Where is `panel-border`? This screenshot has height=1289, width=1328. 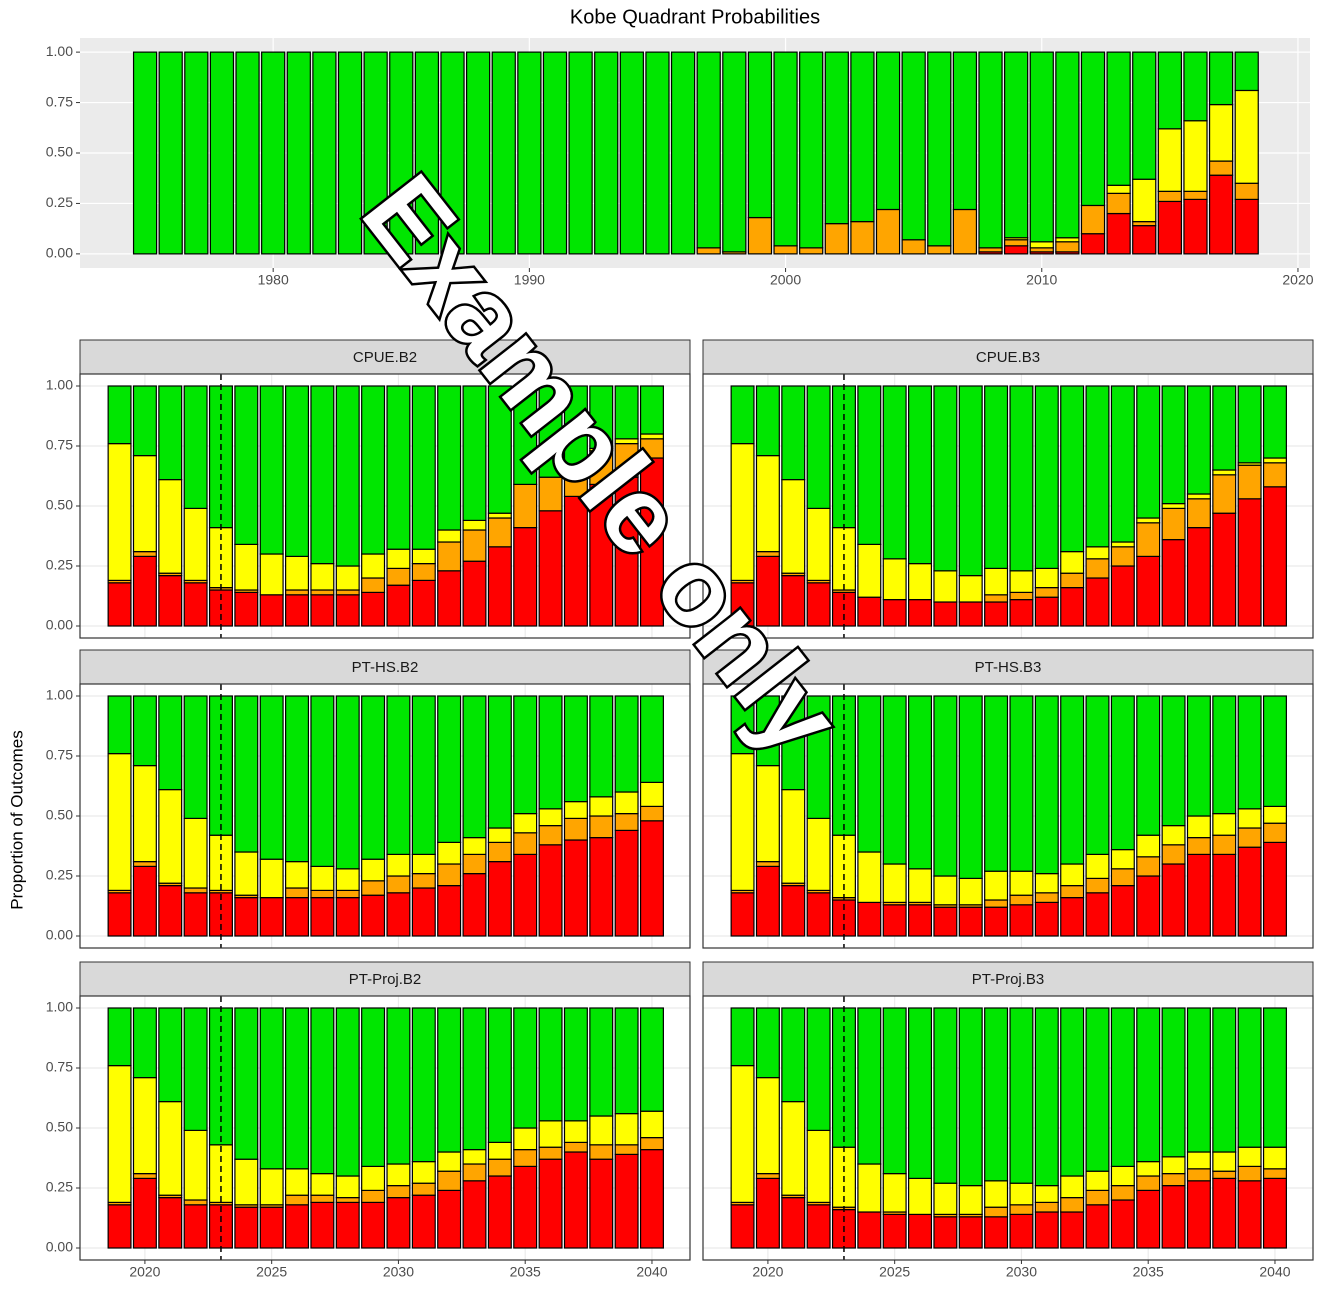
panel-border is located at coordinates (1008, 506).